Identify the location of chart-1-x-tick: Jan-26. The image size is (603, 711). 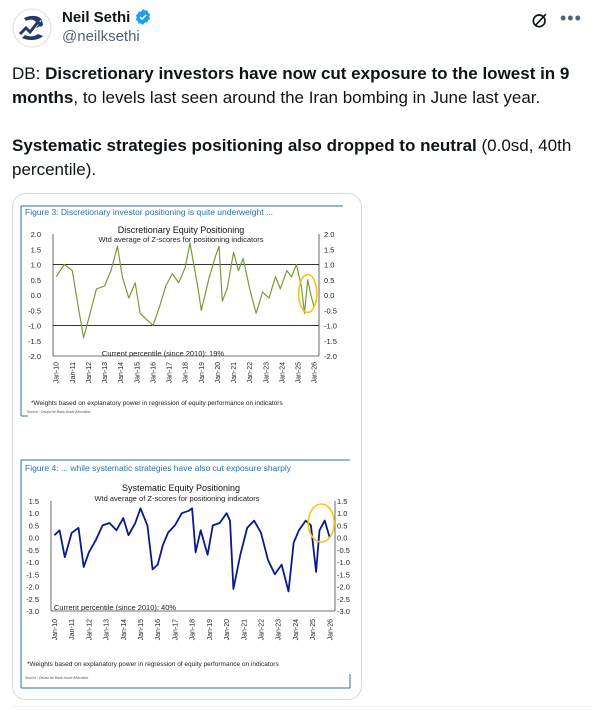
(315, 373).